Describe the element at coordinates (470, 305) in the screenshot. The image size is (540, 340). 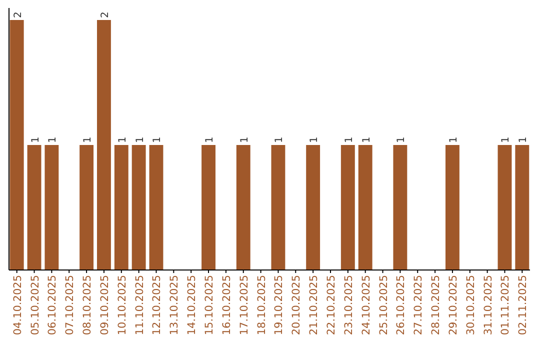
I see `x-tick-label: 30.10.2025` at that location.